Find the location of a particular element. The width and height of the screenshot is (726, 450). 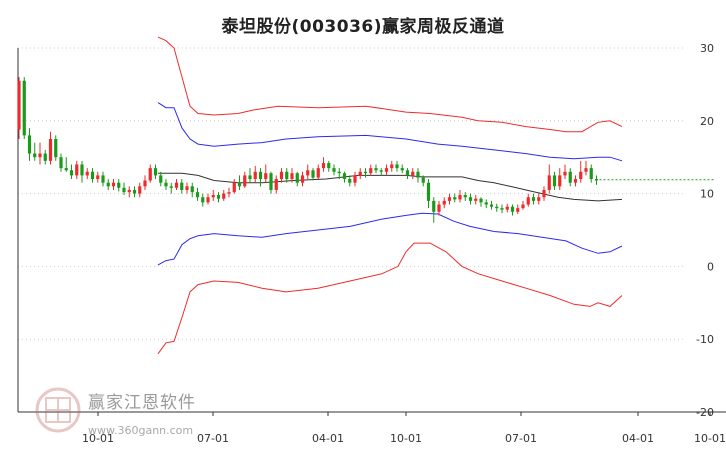

lower-inner-band-line is located at coordinates (390, 239).